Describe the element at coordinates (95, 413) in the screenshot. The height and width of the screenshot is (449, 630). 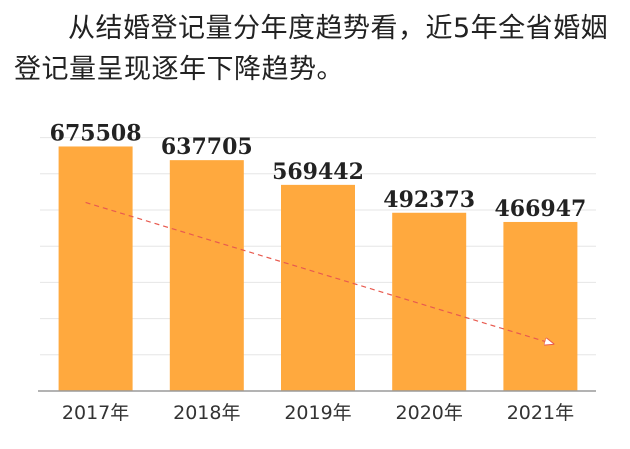
I see `x-tick-label-0: 2017年` at that location.